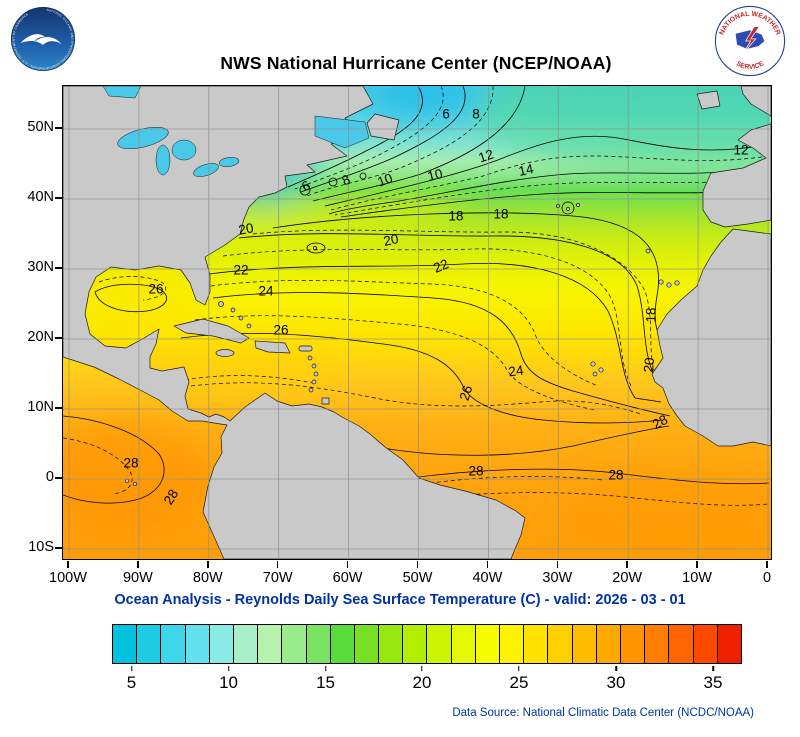  Describe the element at coordinates (206, 170) in the screenshot. I see `lake-erie` at that location.